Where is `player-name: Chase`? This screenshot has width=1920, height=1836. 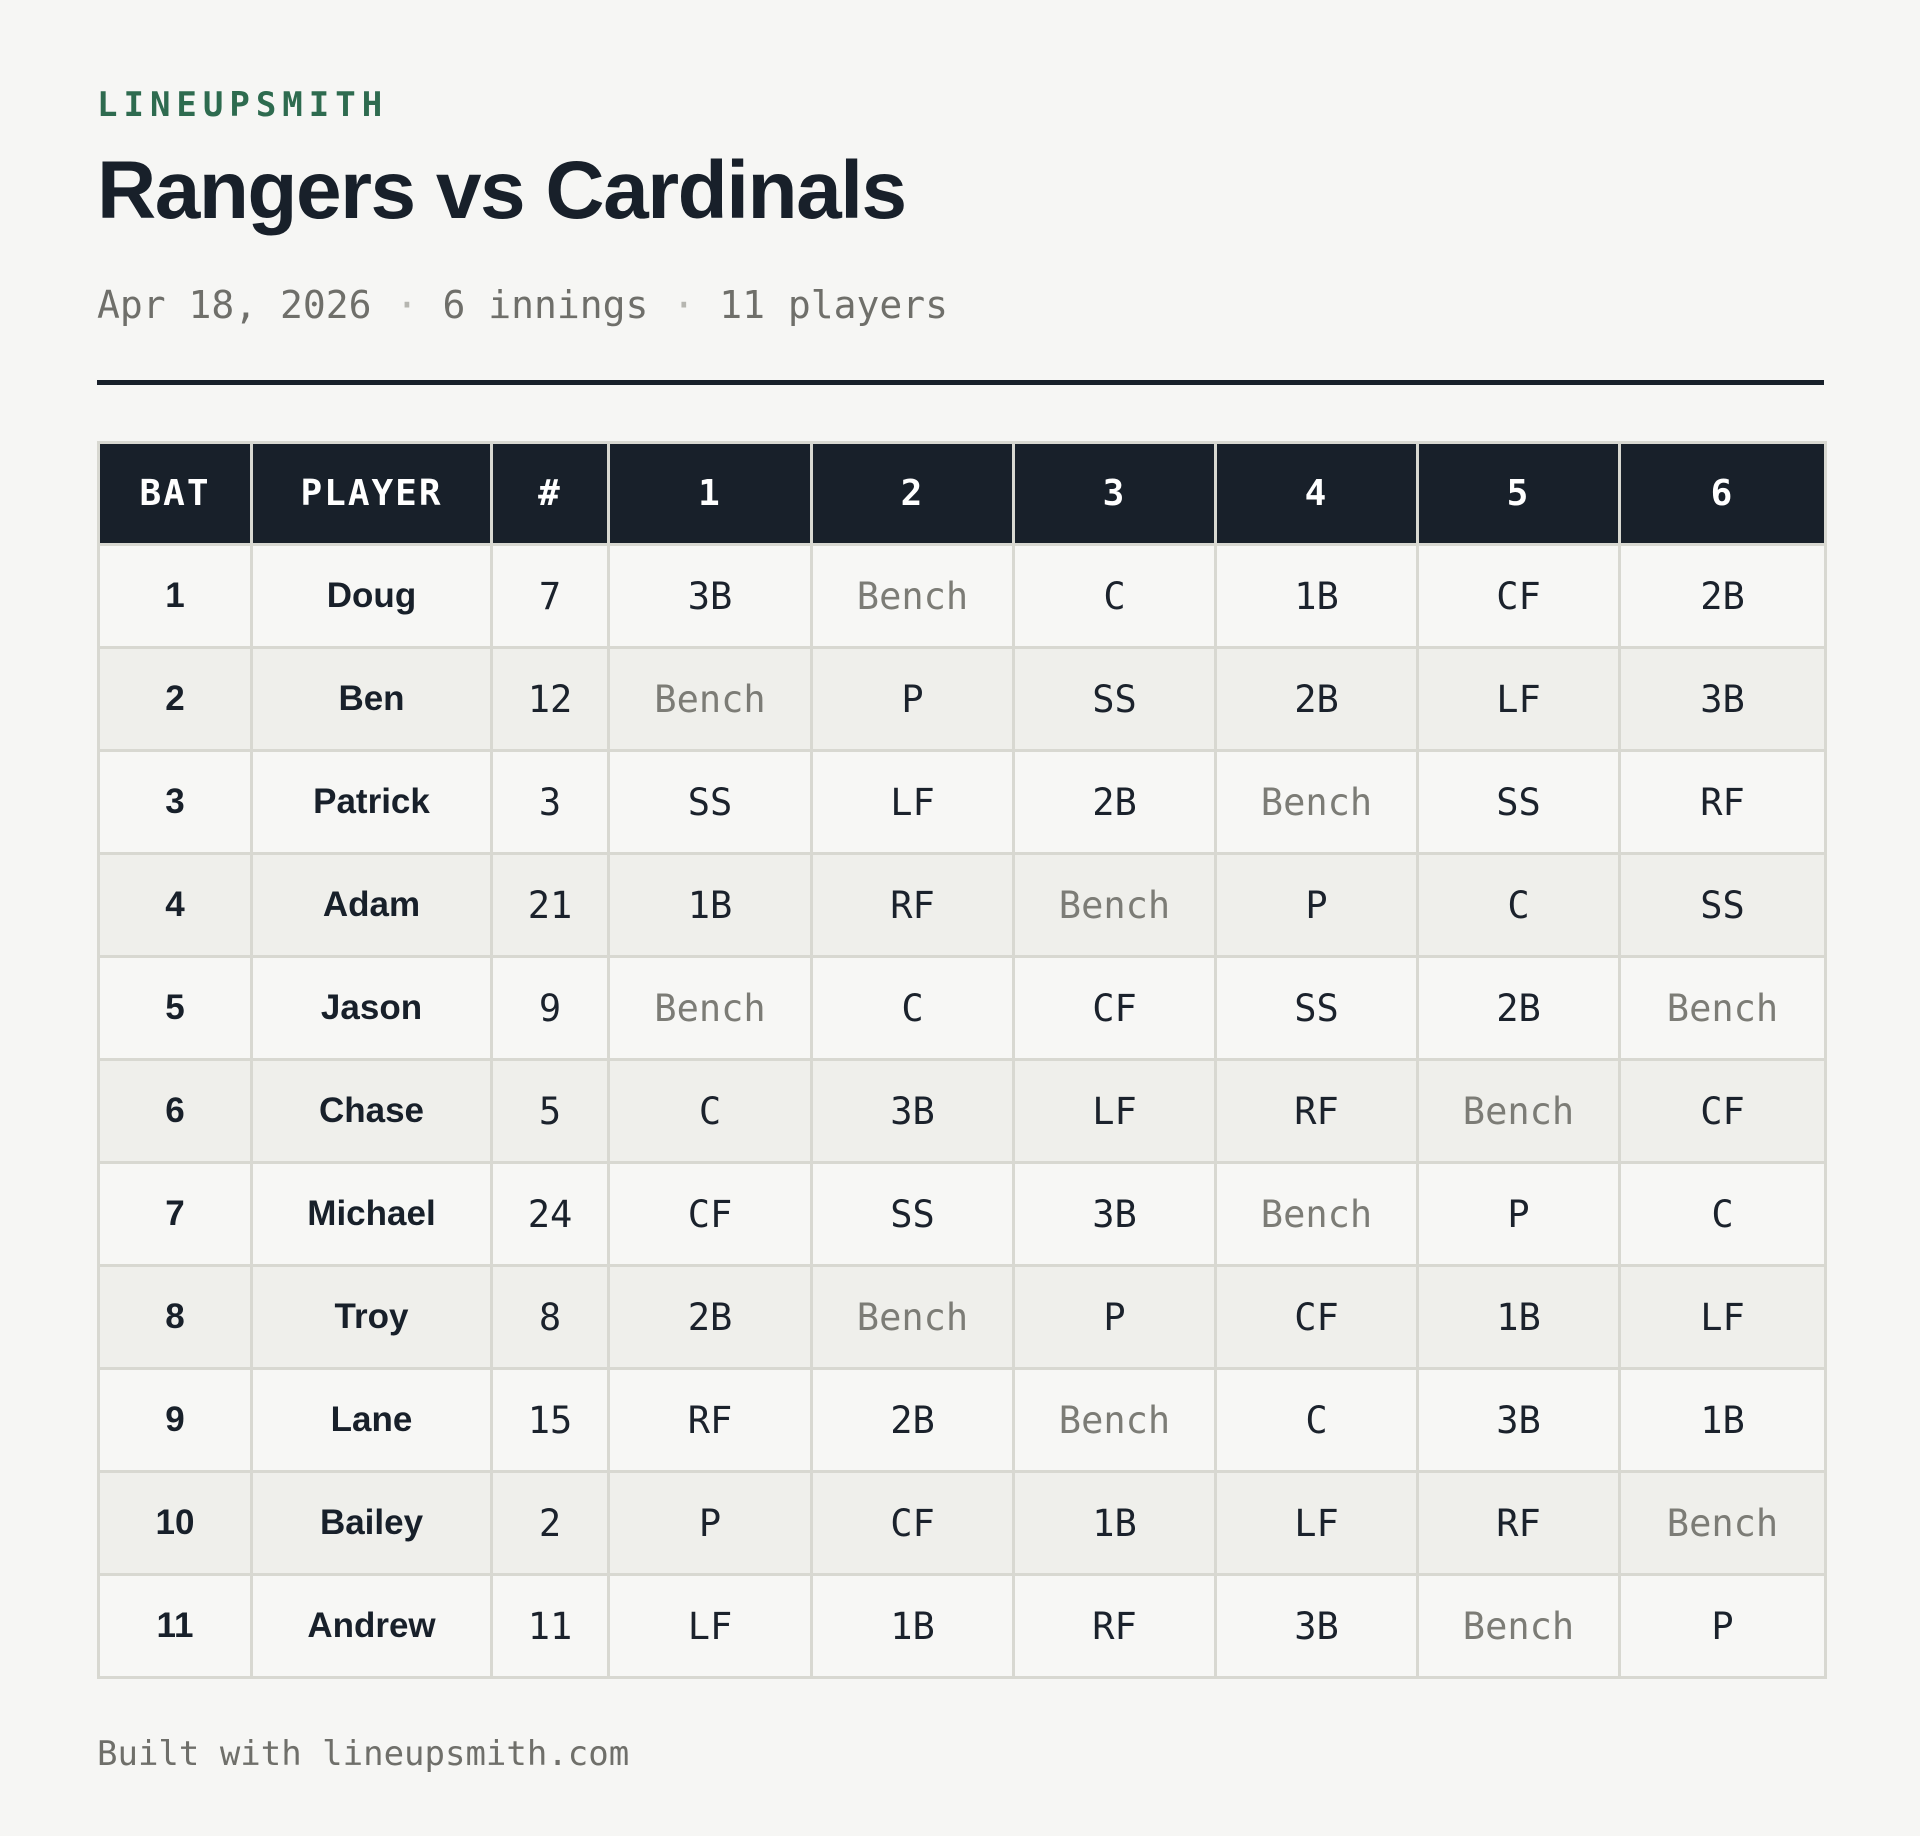
player-name: Chase is located at coordinates (371, 1111).